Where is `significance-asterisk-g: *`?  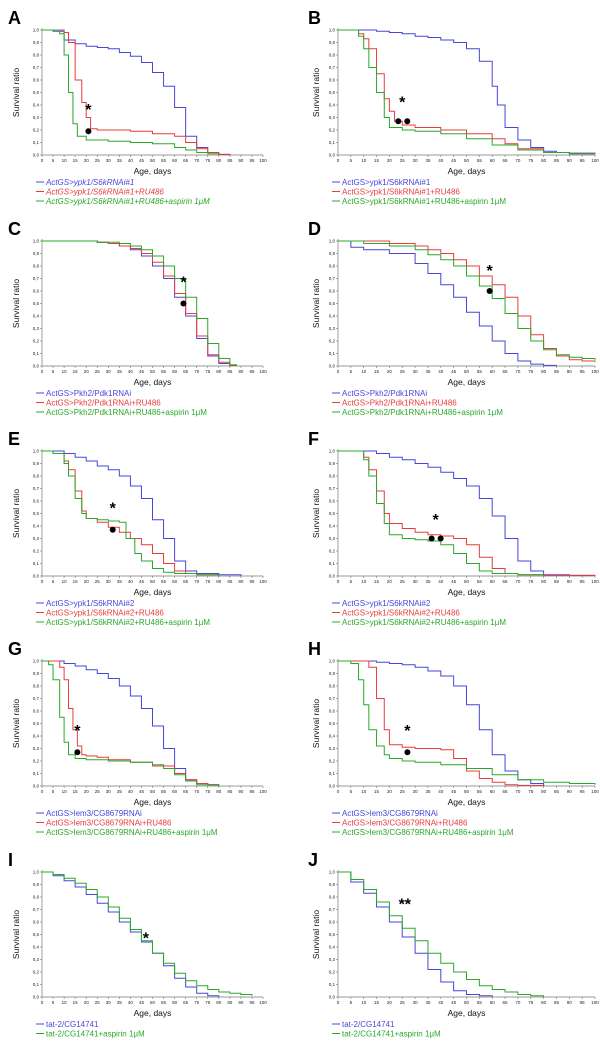 significance-asterisk-g: * is located at coordinates (77, 731).